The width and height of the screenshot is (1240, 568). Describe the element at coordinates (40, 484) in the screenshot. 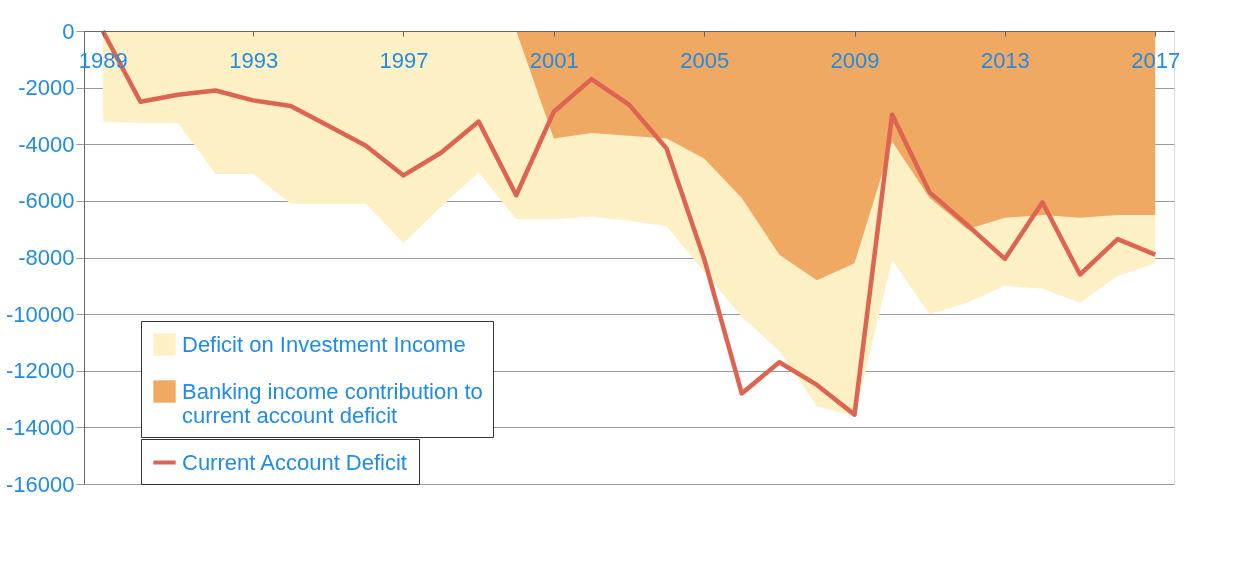

I see `y-tick-label: -16000` at that location.